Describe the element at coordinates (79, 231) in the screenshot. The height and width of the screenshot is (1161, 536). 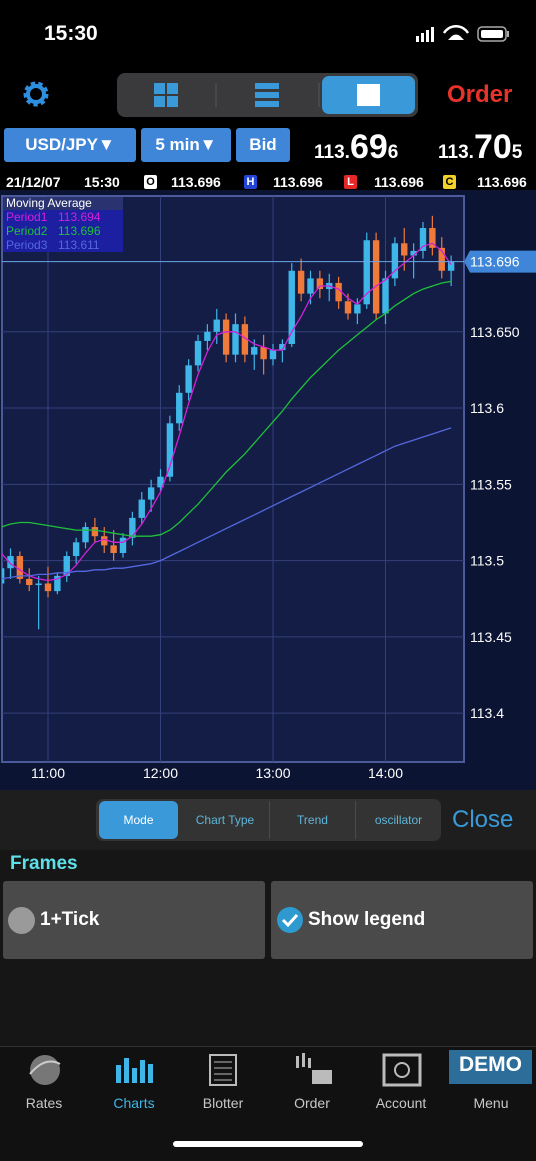
I see `legend-value: 113.696` at that location.